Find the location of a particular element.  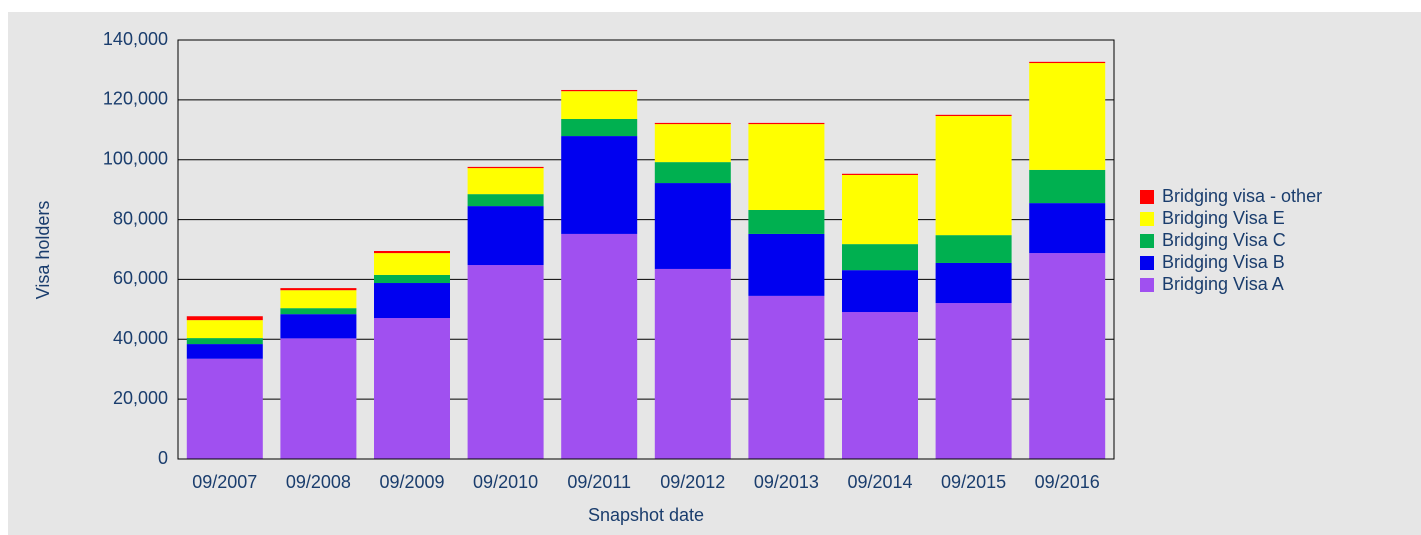

x-tick-label: 09/2013 is located at coordinates (786, 482).